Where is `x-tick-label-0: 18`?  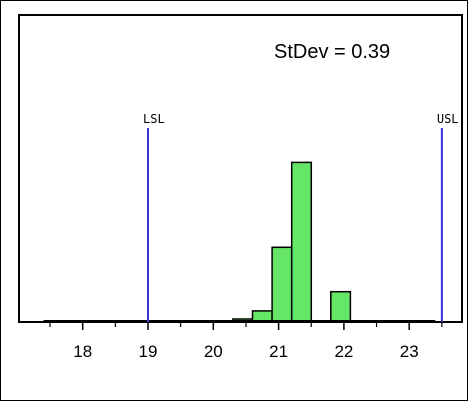
x-tick-label-0: 18 is located at coordinates (82, 351).